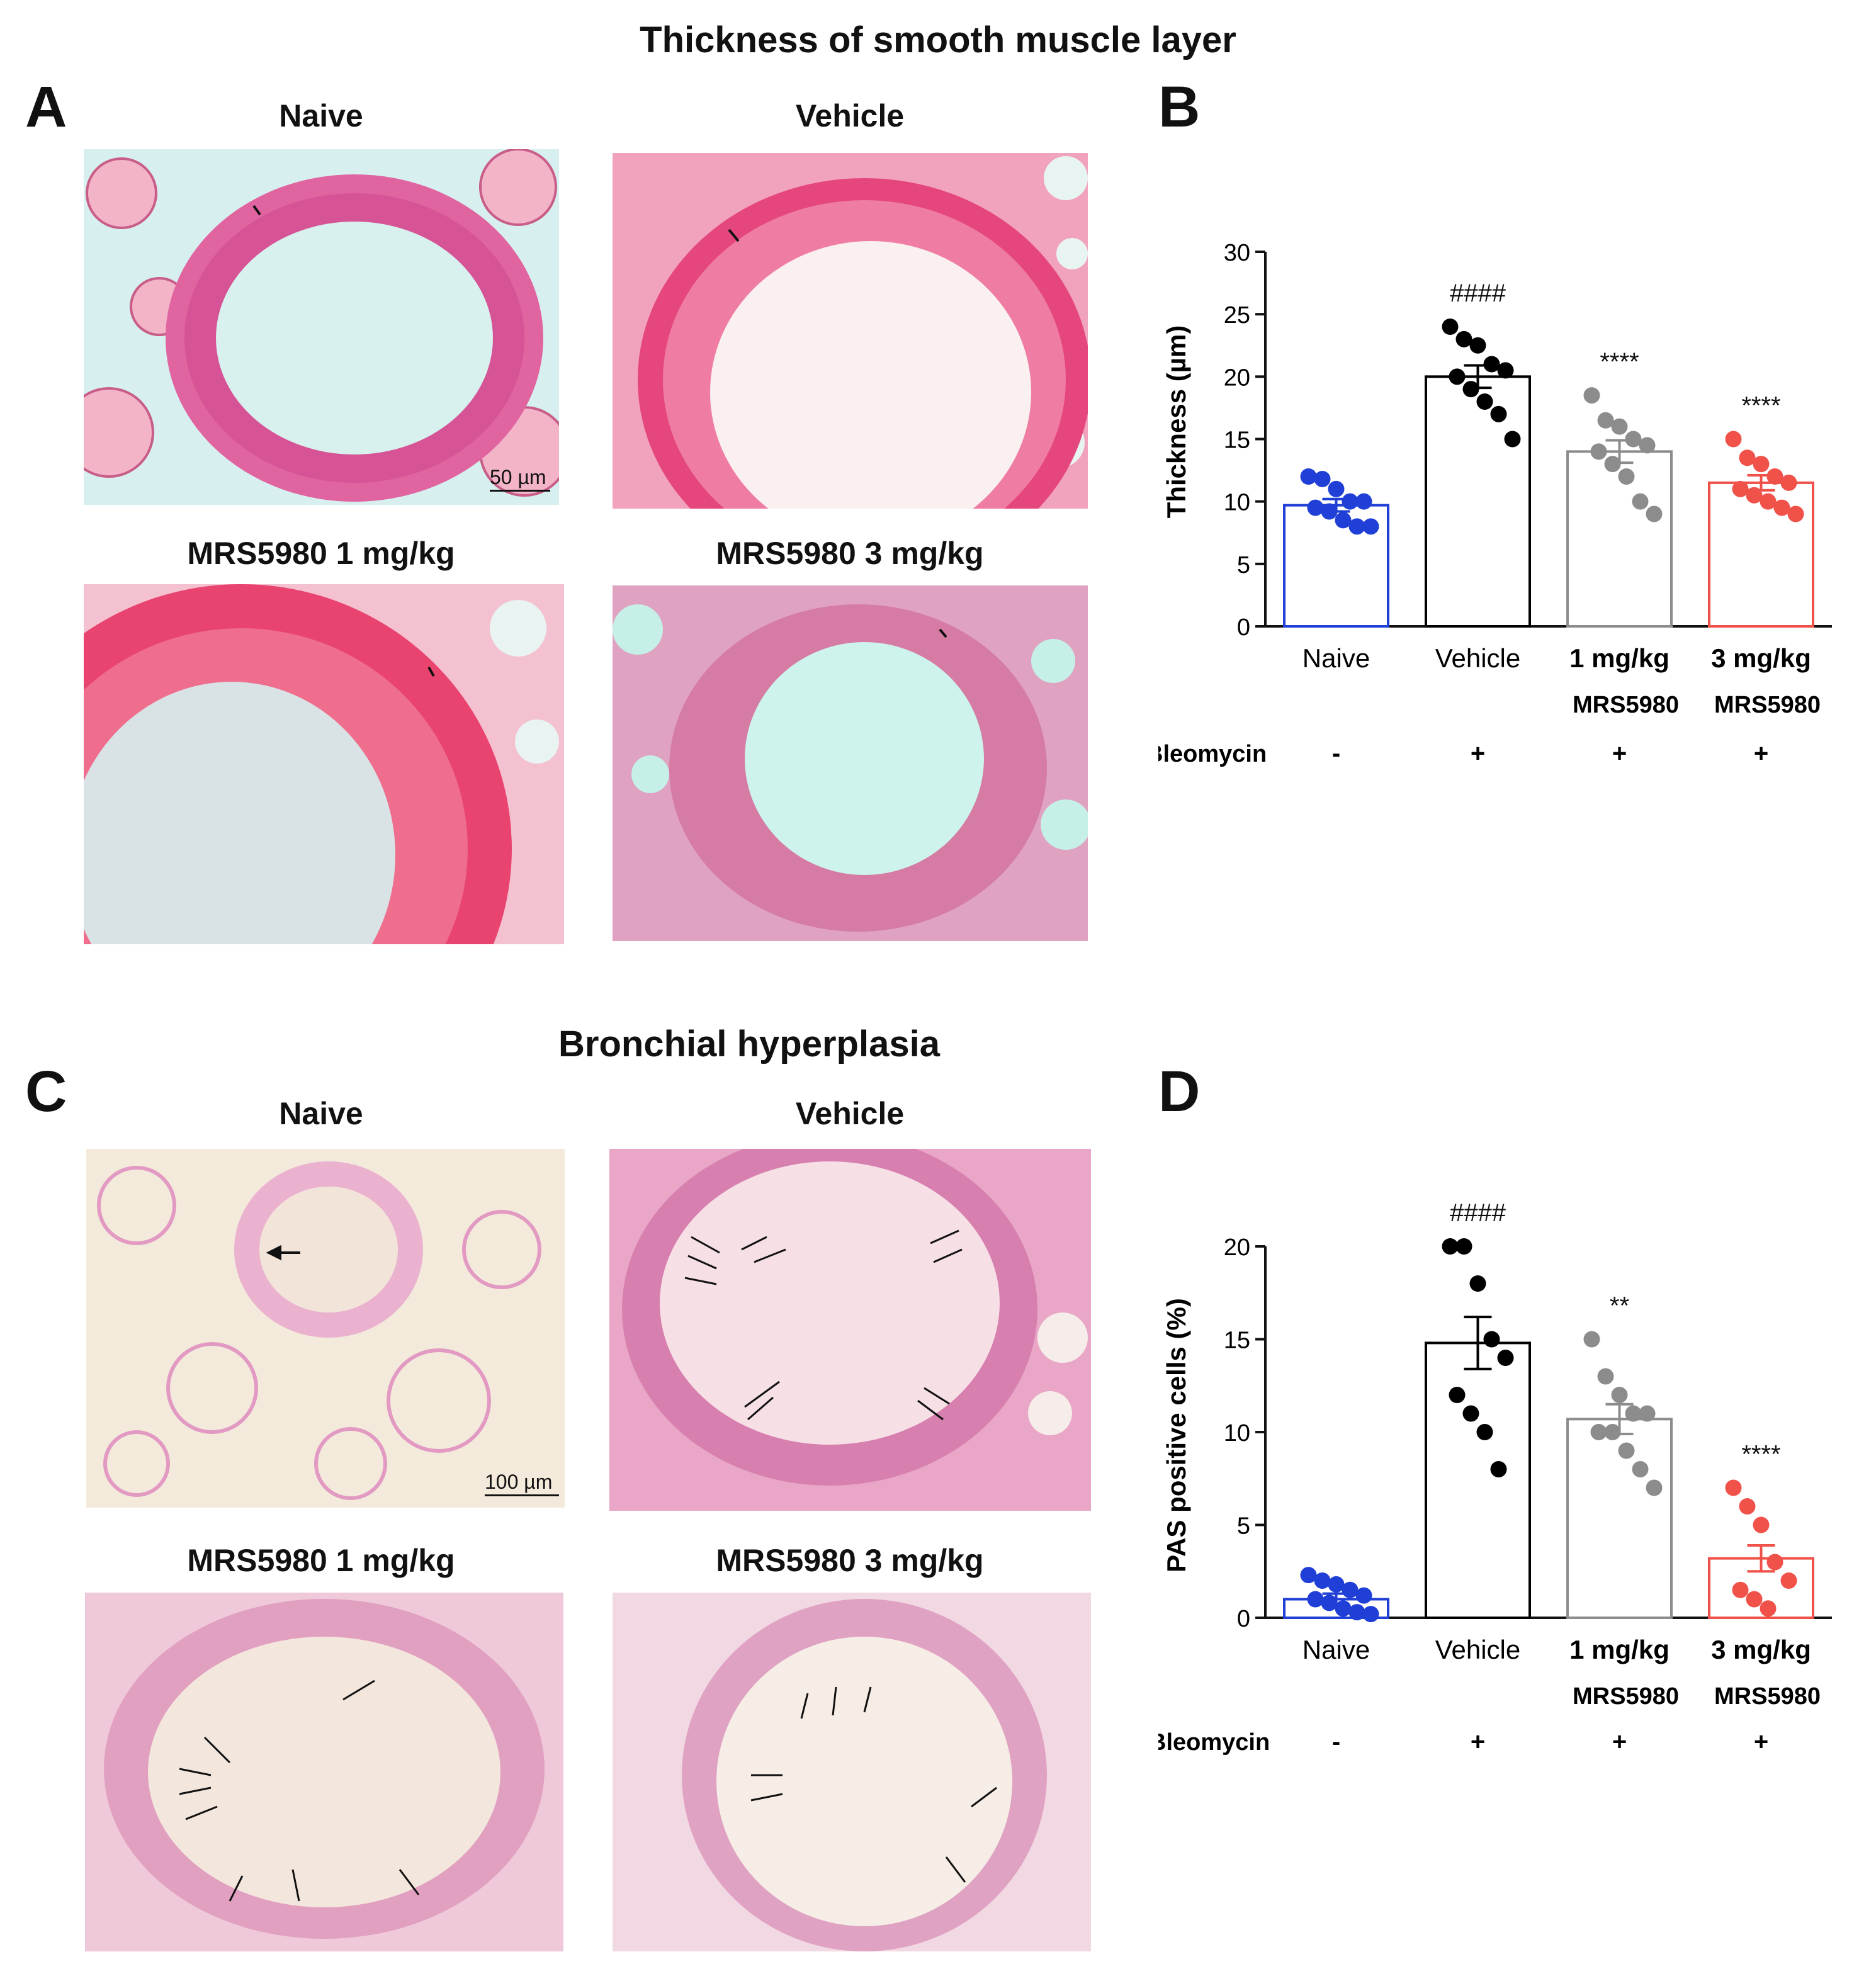 The image size is (1876, 1981). I want to click on image-title-a-mrs1: MRS5980 1 mg/kg, so click(321, 553).